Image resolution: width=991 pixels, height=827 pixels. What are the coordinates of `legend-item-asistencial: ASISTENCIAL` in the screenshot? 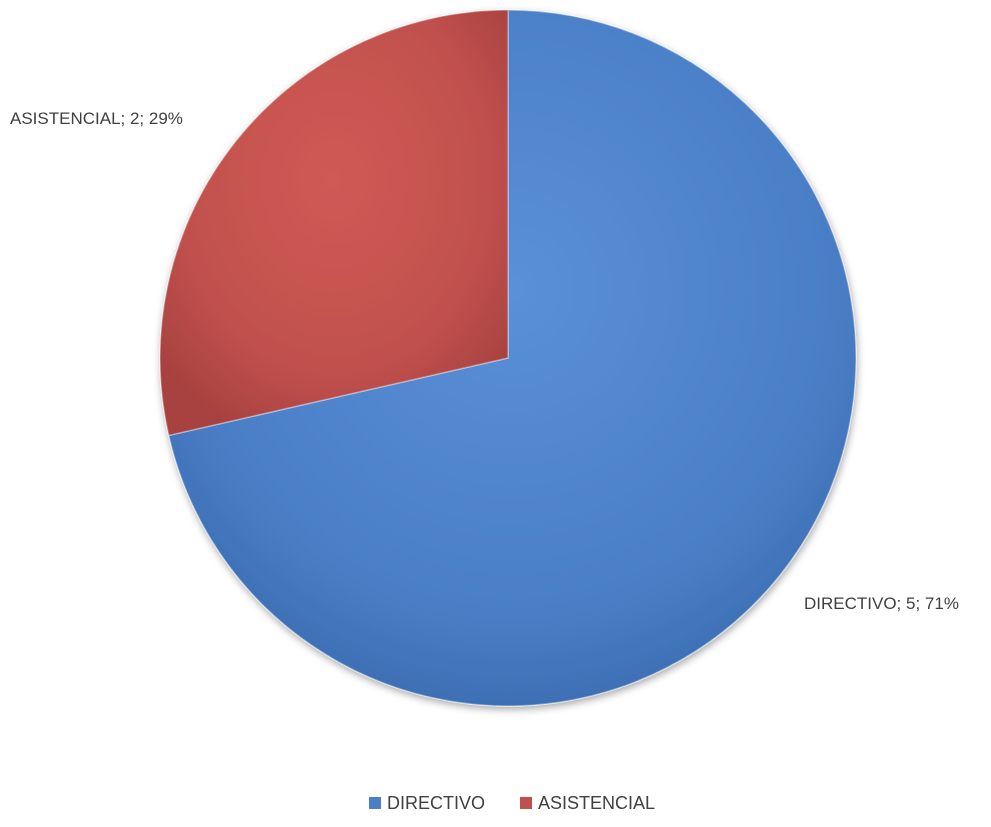 It's located at (587, 803).